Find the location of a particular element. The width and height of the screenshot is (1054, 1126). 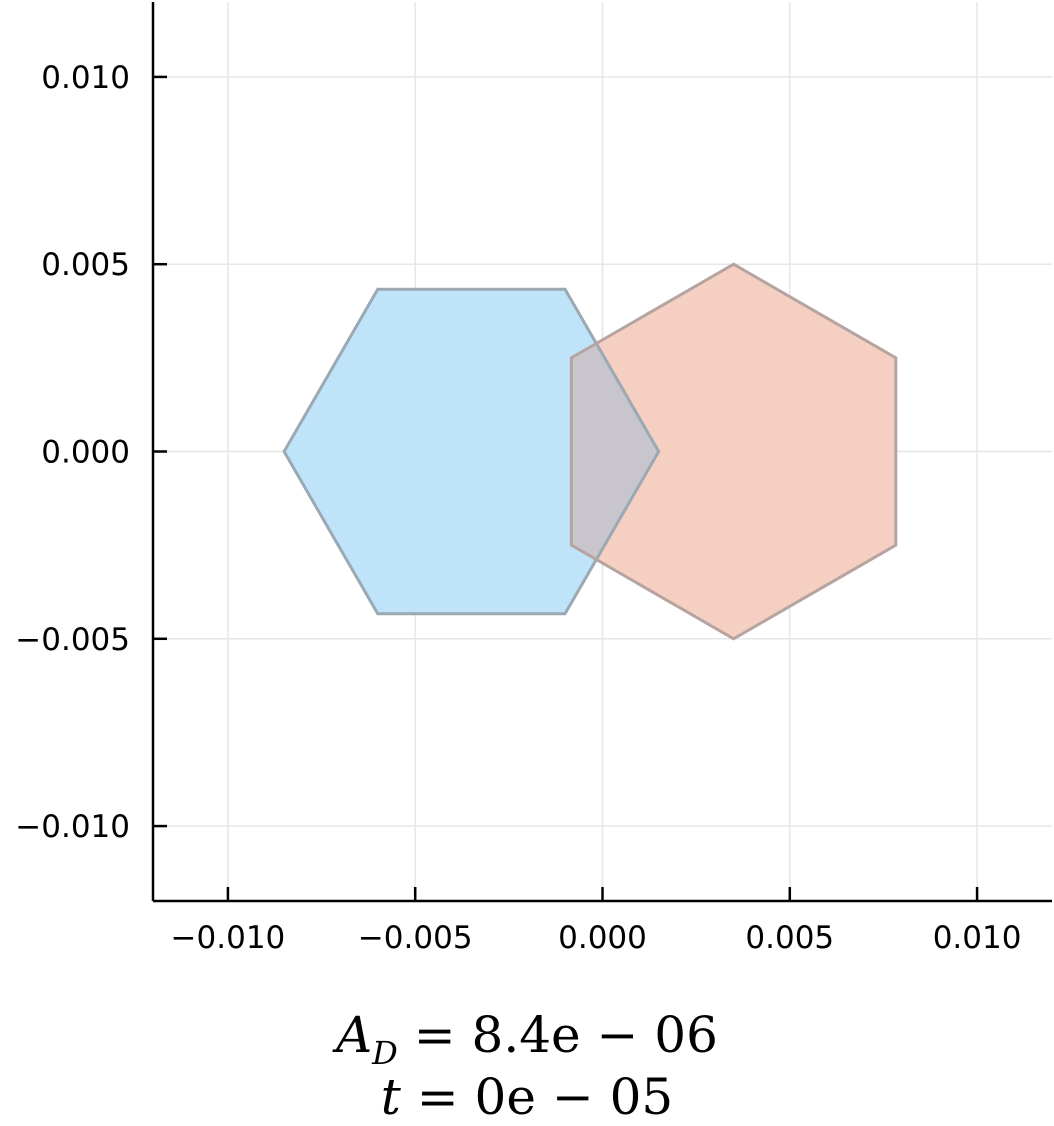

x-tick-label-3: 0.005 is located at coordinates (789, 938).